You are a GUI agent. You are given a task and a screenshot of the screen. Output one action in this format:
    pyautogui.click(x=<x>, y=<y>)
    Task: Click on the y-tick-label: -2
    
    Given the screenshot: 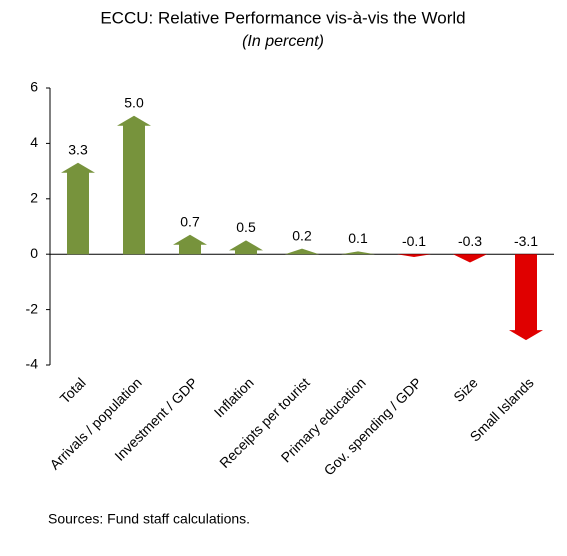 What is the action you would take?
    pyautogui.click(x=32, y=308)
    